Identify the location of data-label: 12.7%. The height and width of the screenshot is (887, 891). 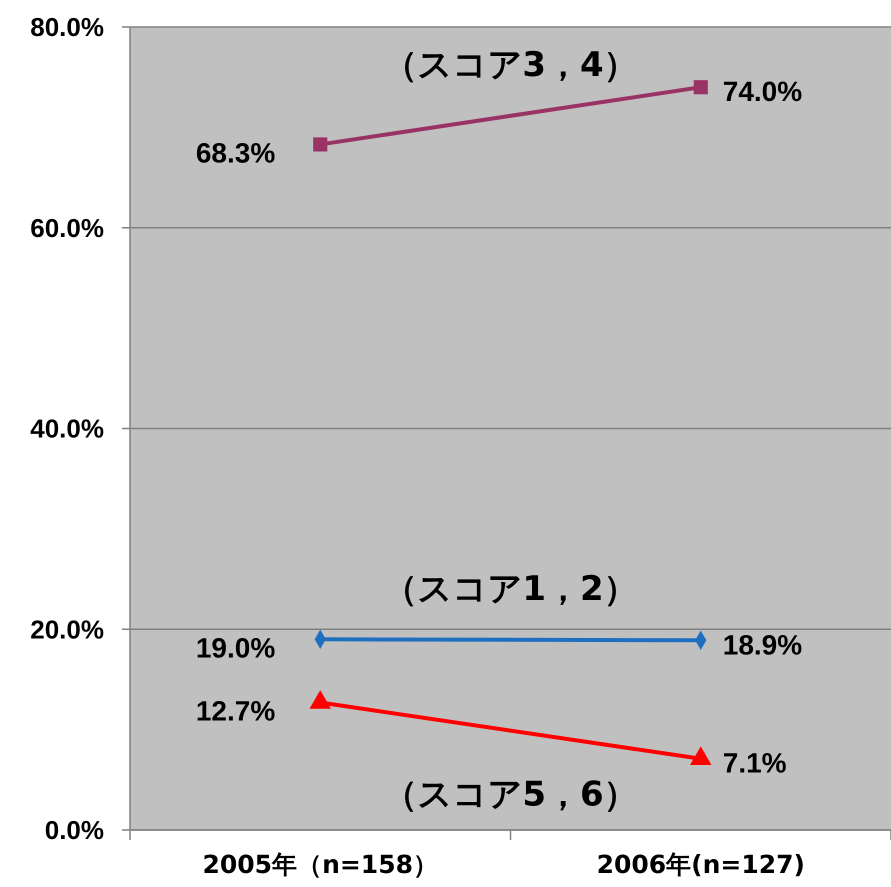
(236, 711).